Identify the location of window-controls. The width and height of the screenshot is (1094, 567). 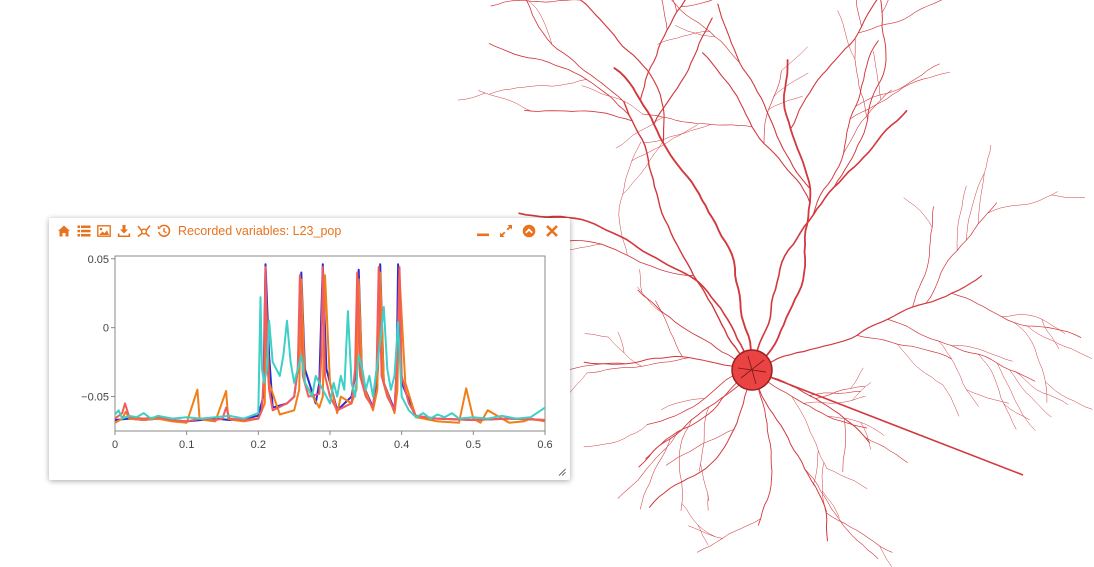
(514, 231).